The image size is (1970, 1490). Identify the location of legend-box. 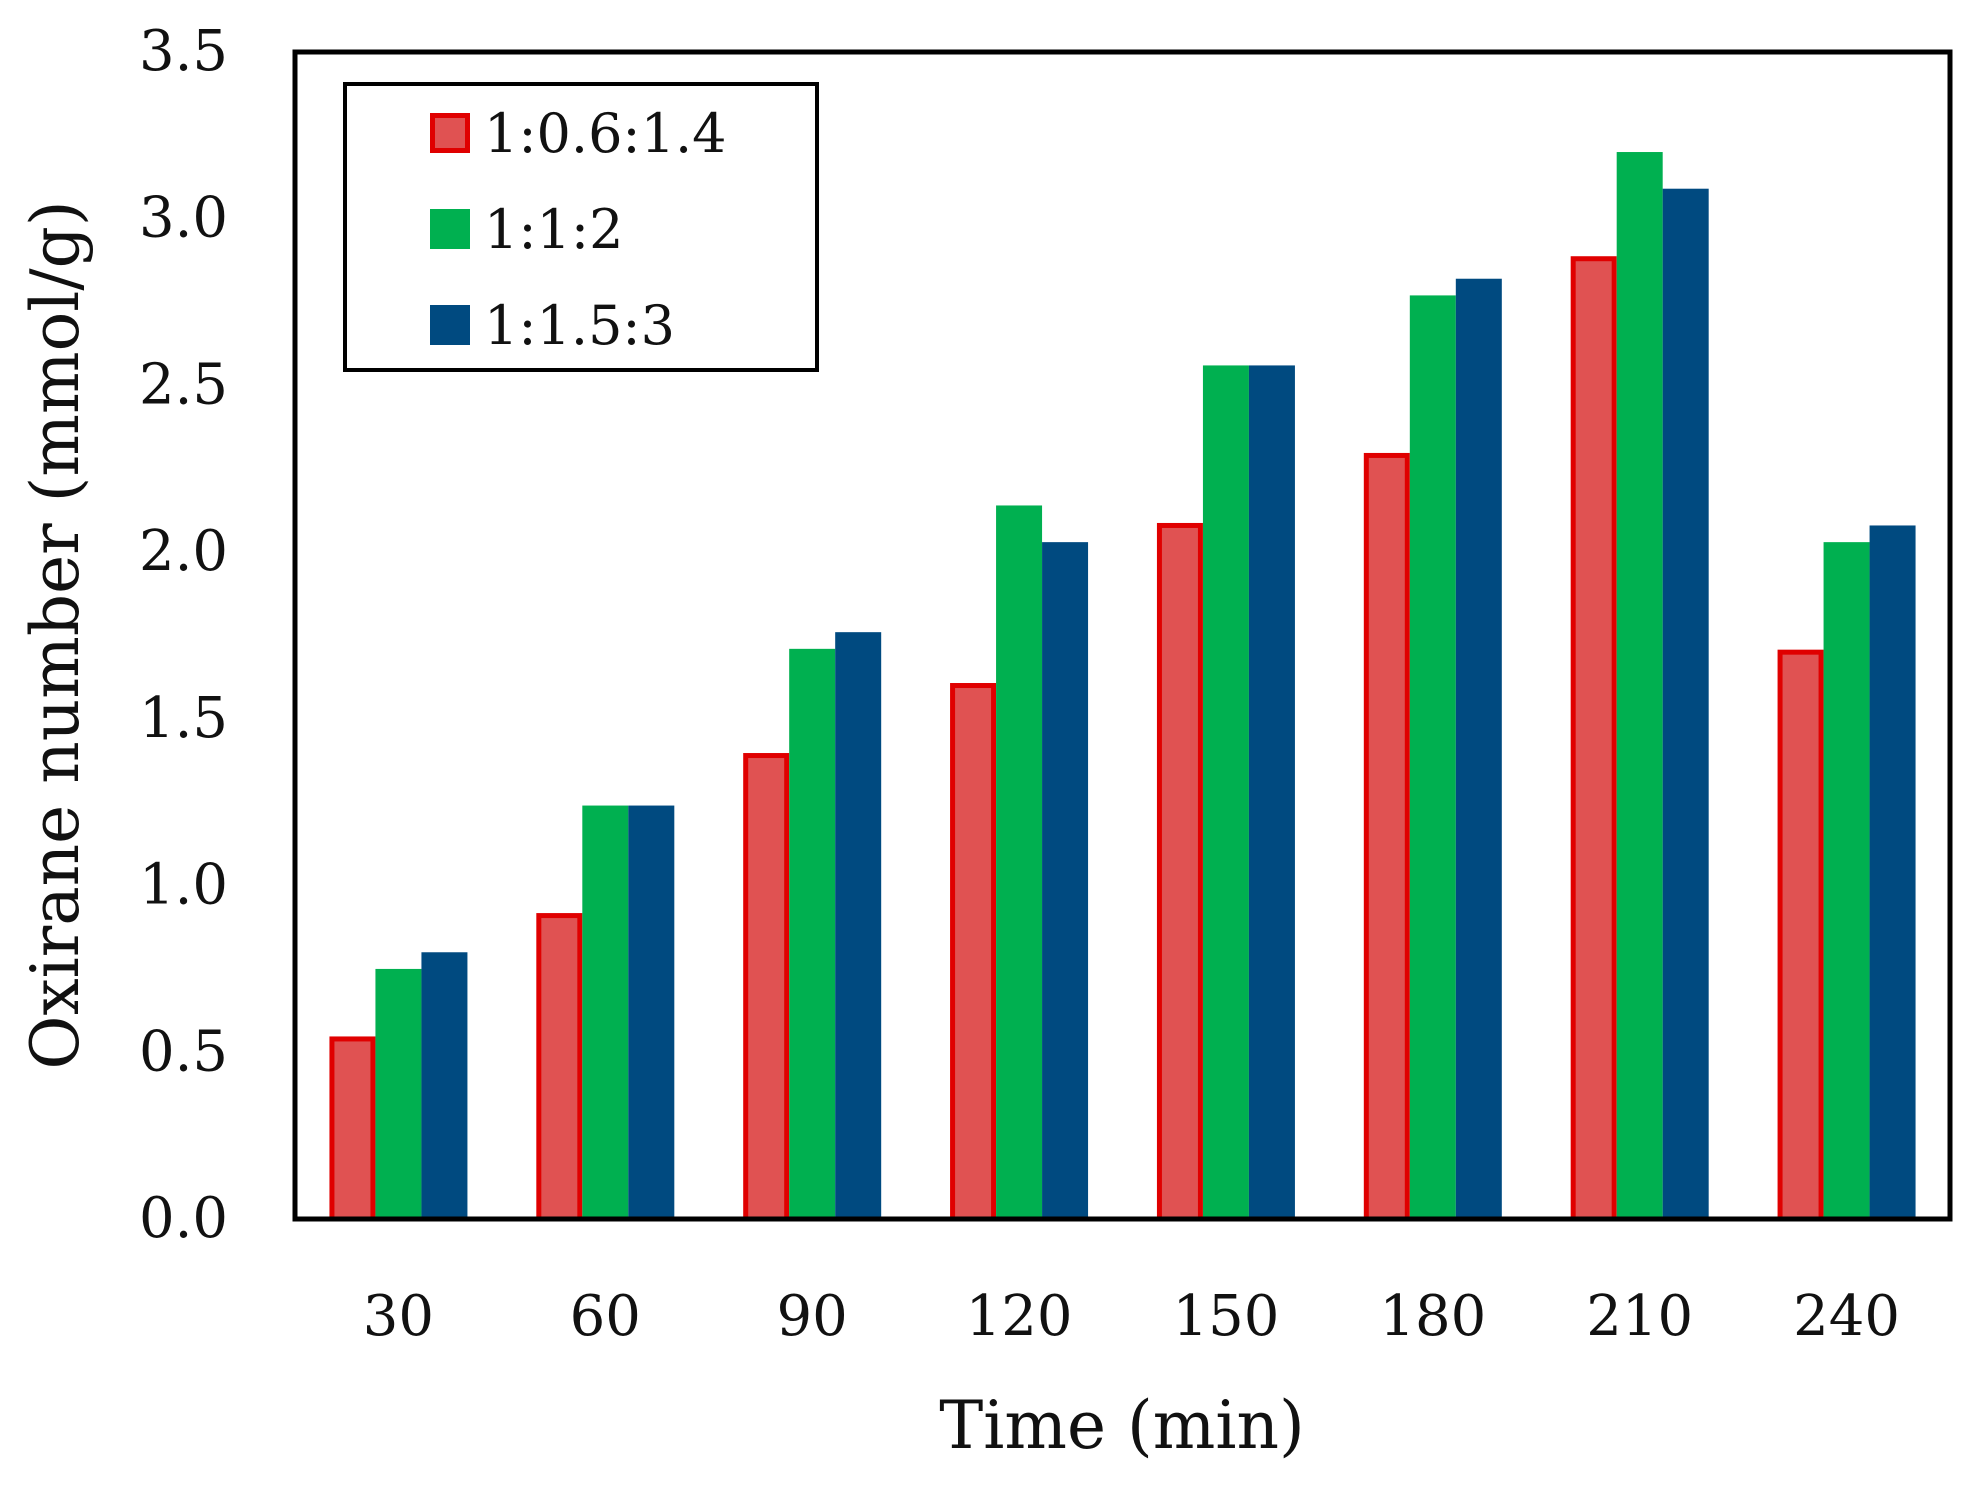
(581, 227).